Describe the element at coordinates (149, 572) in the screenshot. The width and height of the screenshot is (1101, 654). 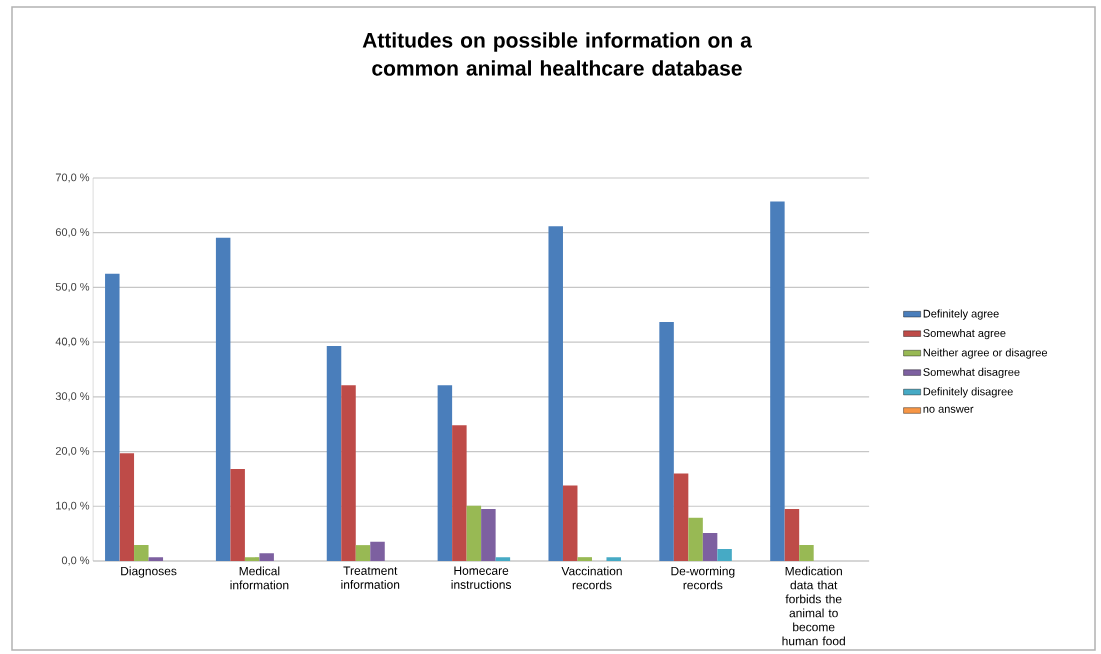
I see `x-tick-label: Diagnoses` at that location.